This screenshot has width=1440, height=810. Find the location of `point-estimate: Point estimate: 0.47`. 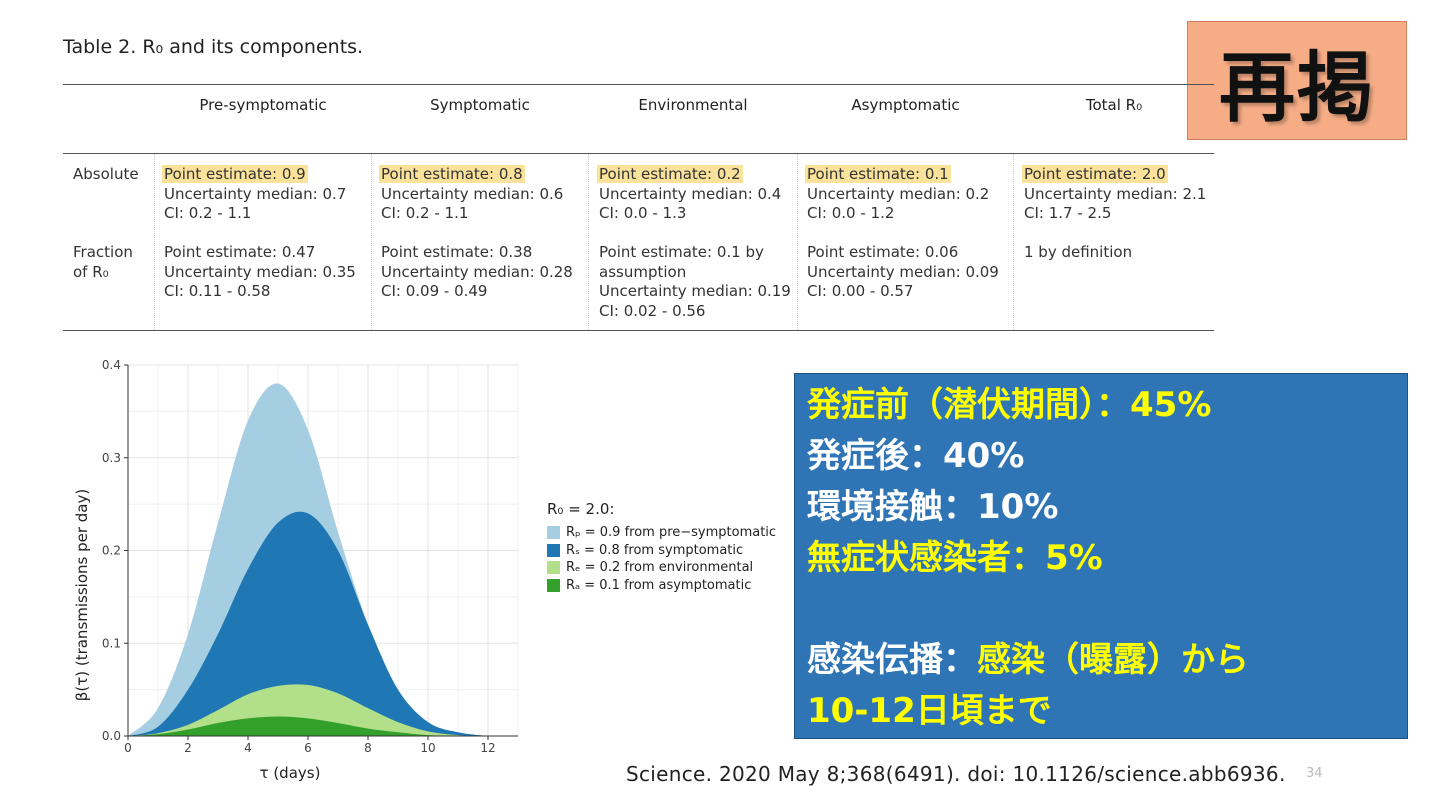

point-estimate: Point estimate: 0.47 is located at coordinates (240, 252).